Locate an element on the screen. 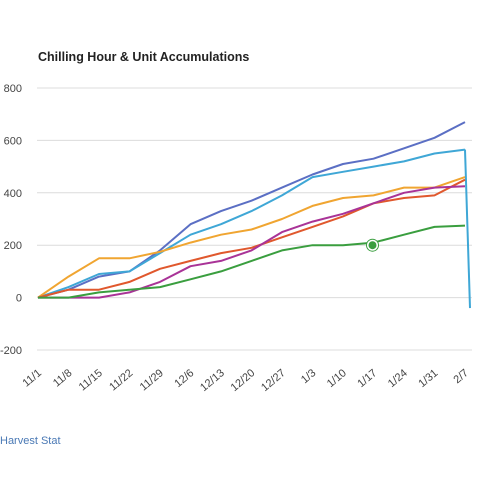 The height and width of the screenshot is (480, 480). x-tick-label: 11/29 is located at coordinates (152, 380).